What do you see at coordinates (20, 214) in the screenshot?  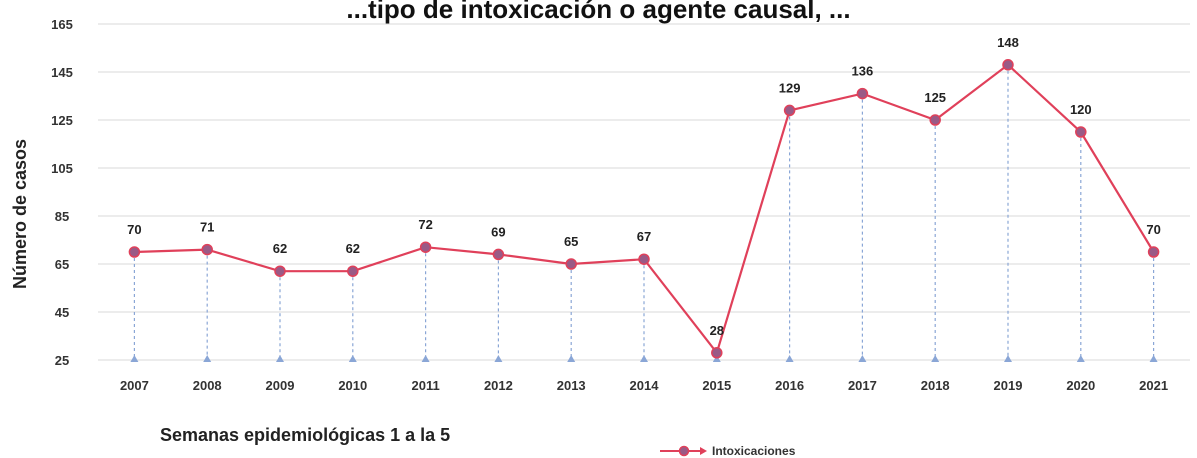 I see `y-axis-title: Número de casos` at bounding box center [20, 214].